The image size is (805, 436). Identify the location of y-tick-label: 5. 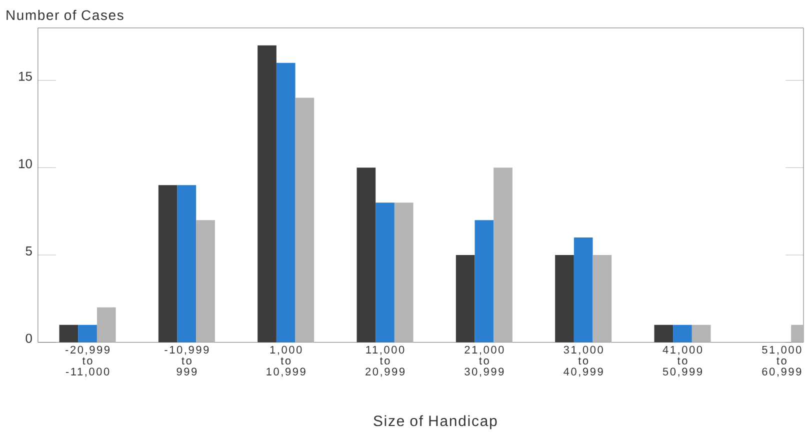
(29, 251).